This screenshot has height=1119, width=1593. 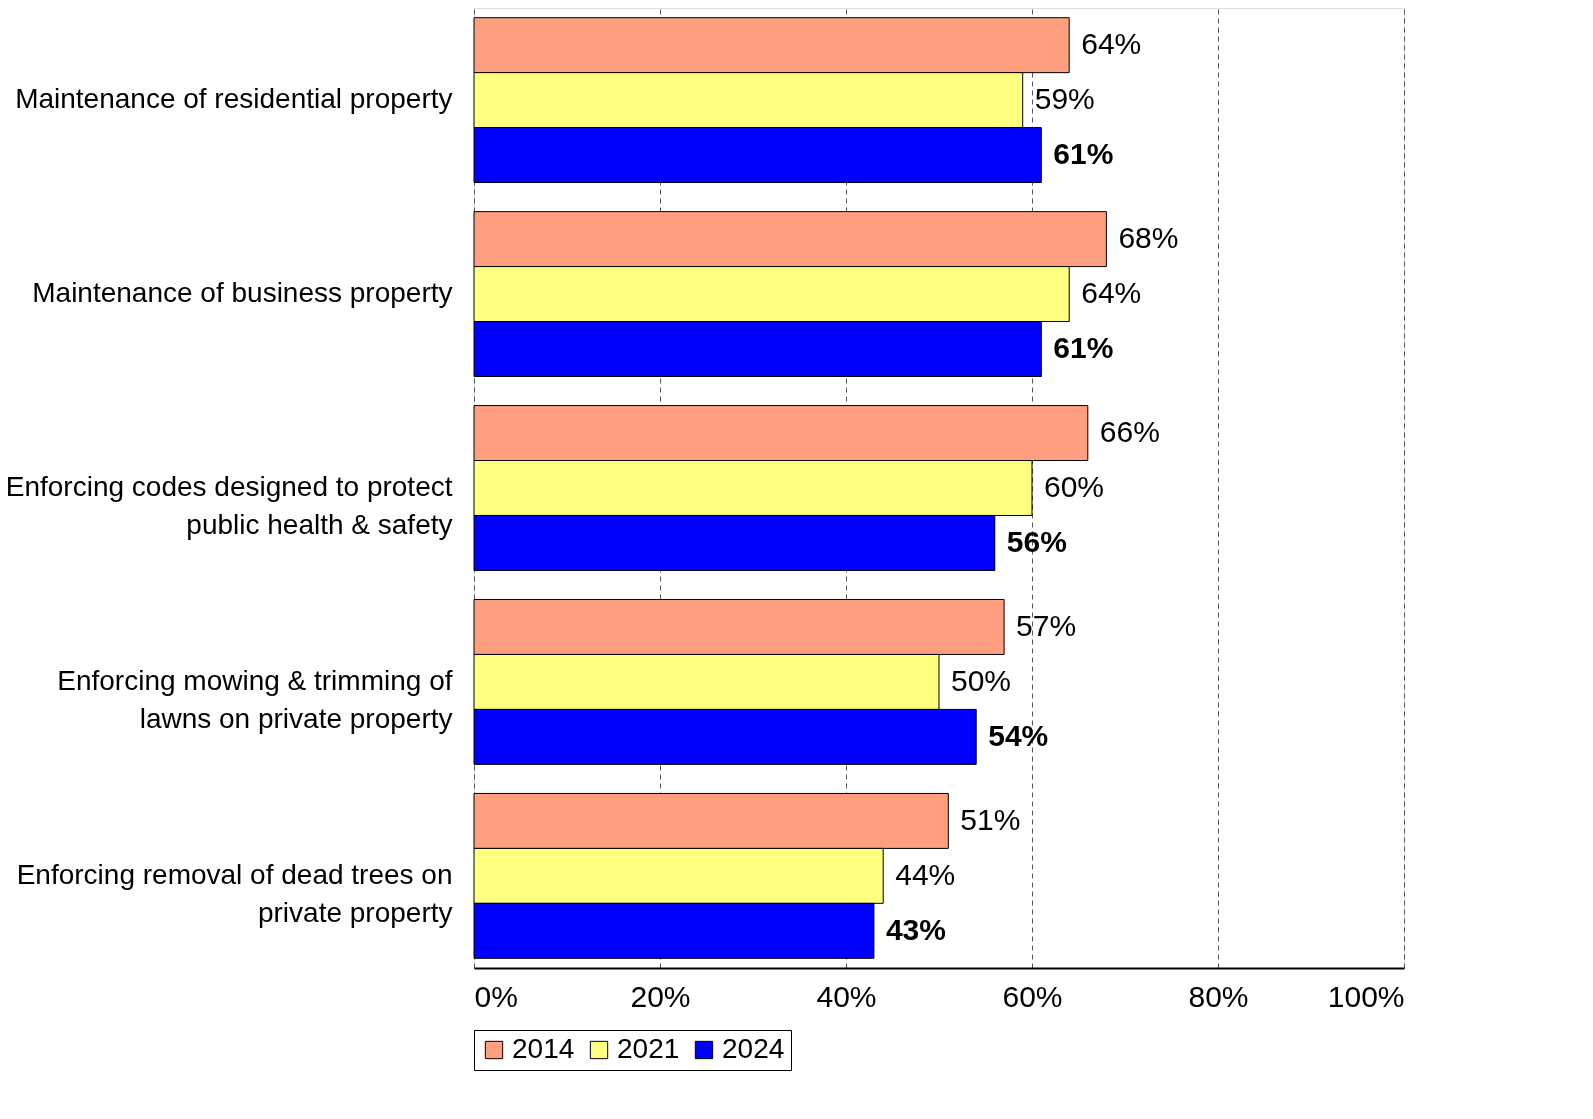 I want to click on data-label: 56%, so click(x=1036, y=541).